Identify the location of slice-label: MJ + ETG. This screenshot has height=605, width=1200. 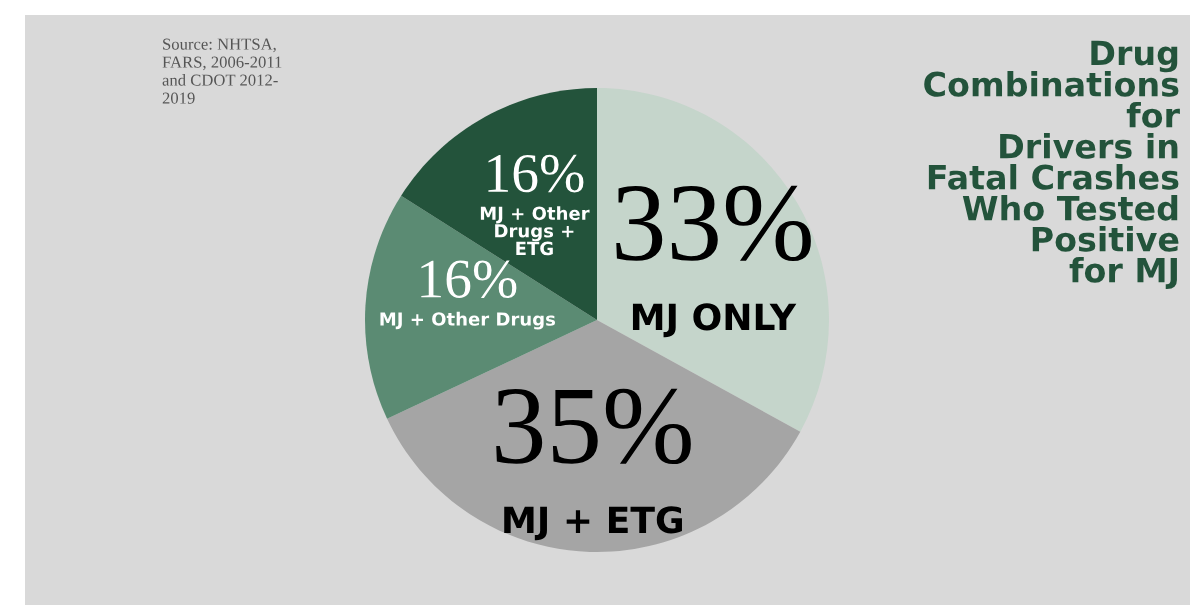
(593, 523).